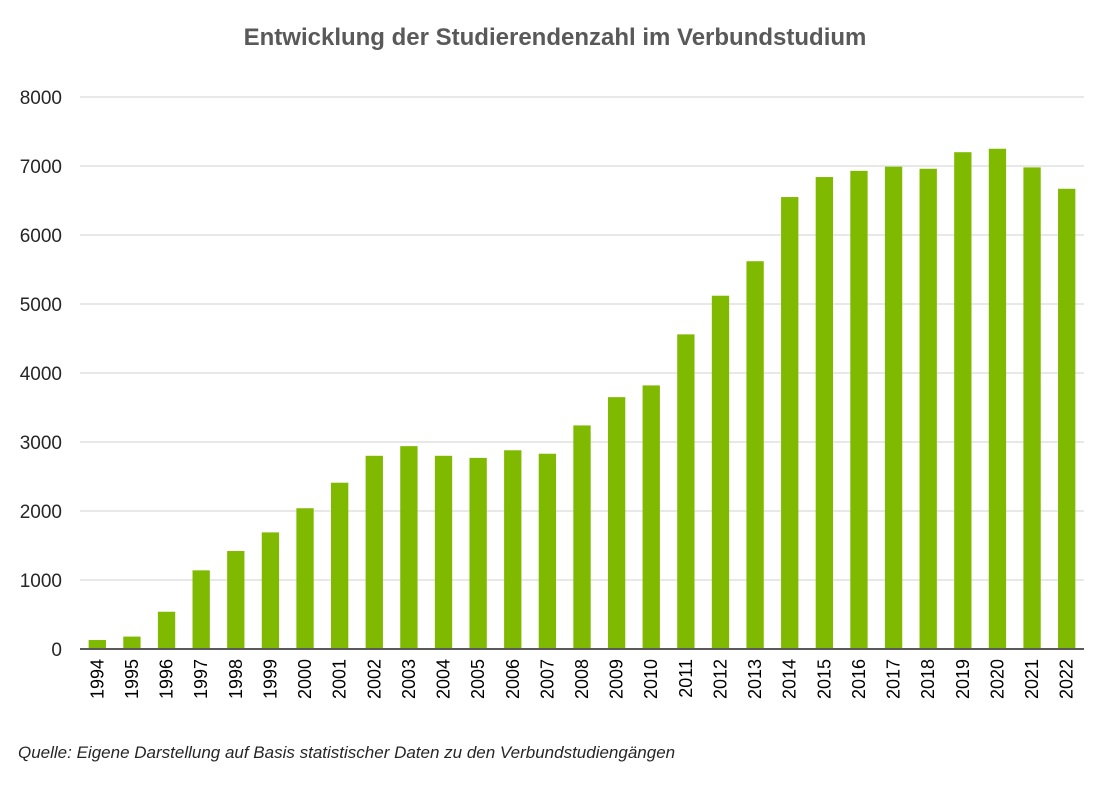 This screenshot has width=1110, height=800. I want to click on x-tick-label: 2000, so click(305, 679).